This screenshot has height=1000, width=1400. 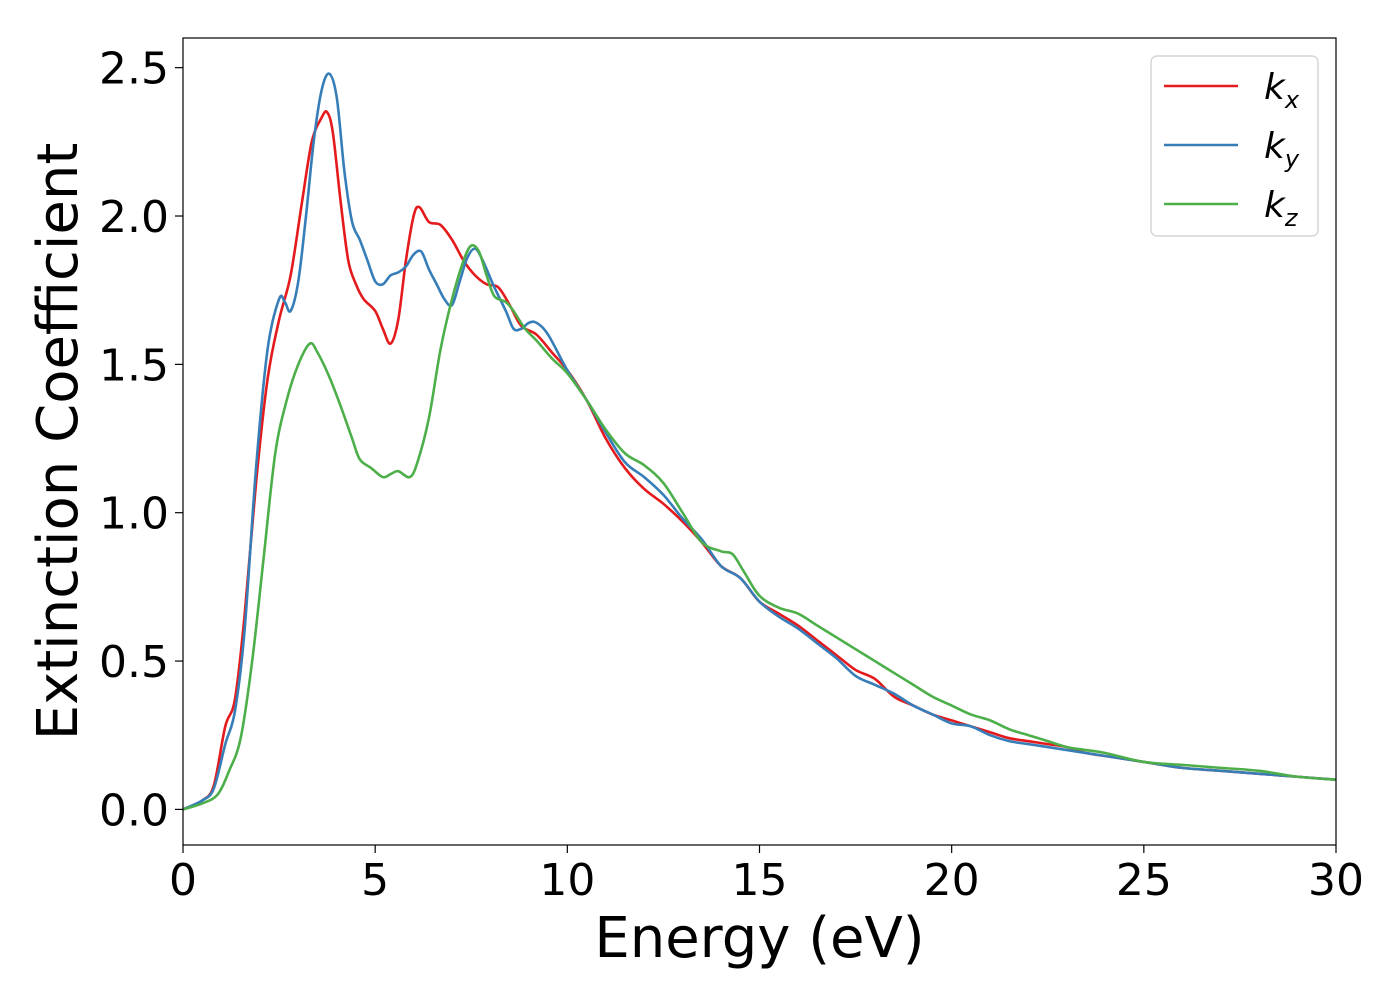 What do you see at coordinates (1282, 90) in the screenshot?
I see `legend-label-x: kx` at bounding box center [1282, 90].